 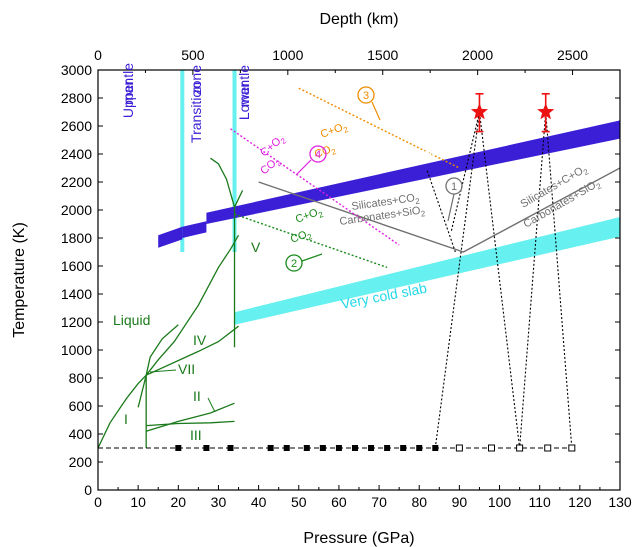 What do you see at coordinates (465, 171) in the screenshot?
I see `dotted-path` at bounding box center [465, 171].